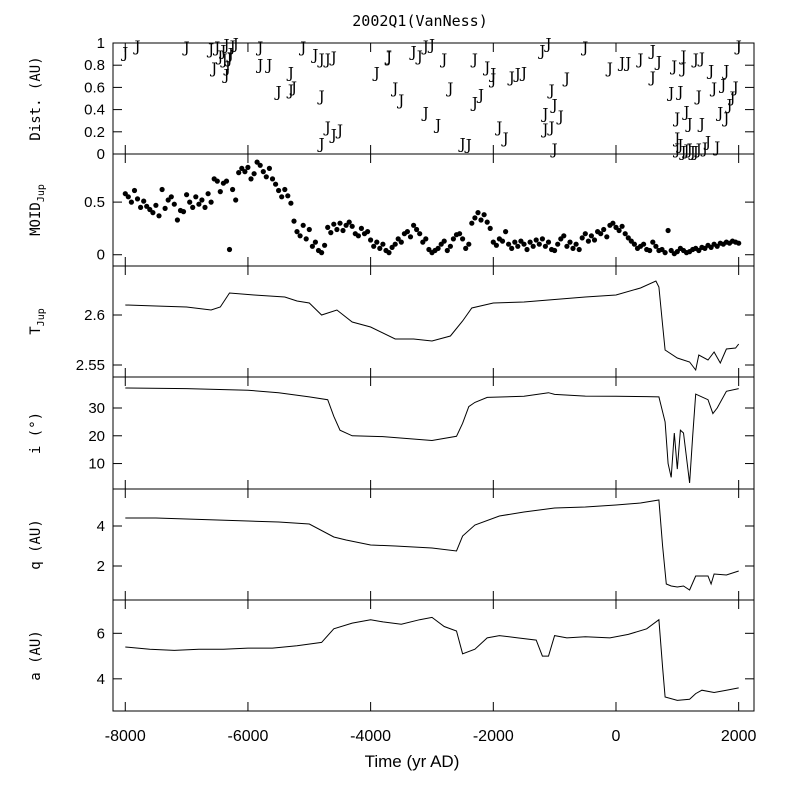  Describe the element at coordinates (412, 761) in the screenshot. I see `x-axis-label: Time (yr AD)` at that location.